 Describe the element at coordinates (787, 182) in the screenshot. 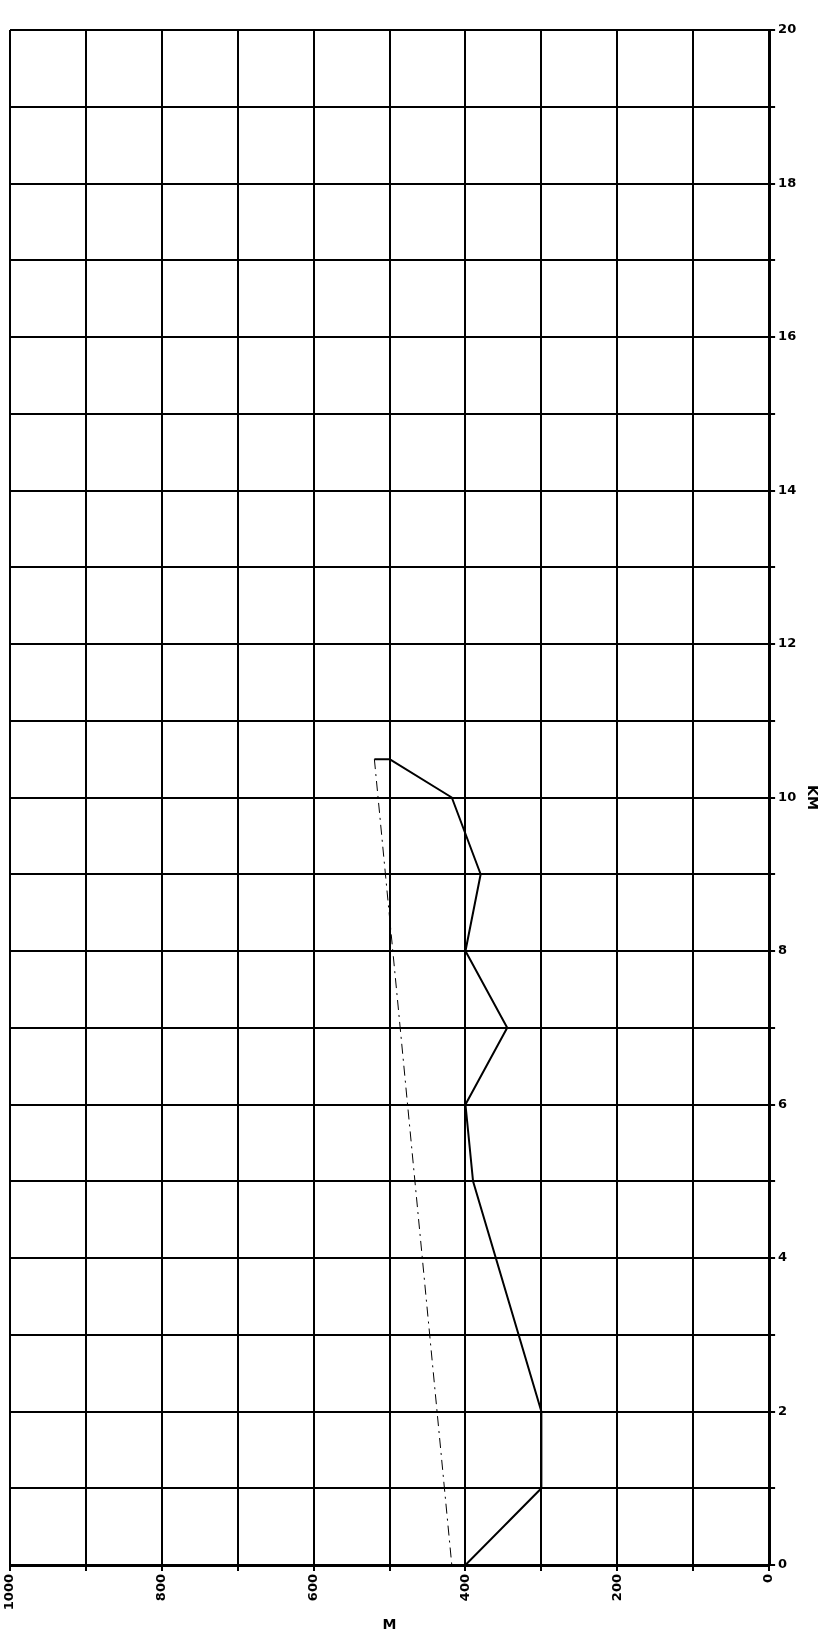

I see `y-tick-label: 18` at that location.